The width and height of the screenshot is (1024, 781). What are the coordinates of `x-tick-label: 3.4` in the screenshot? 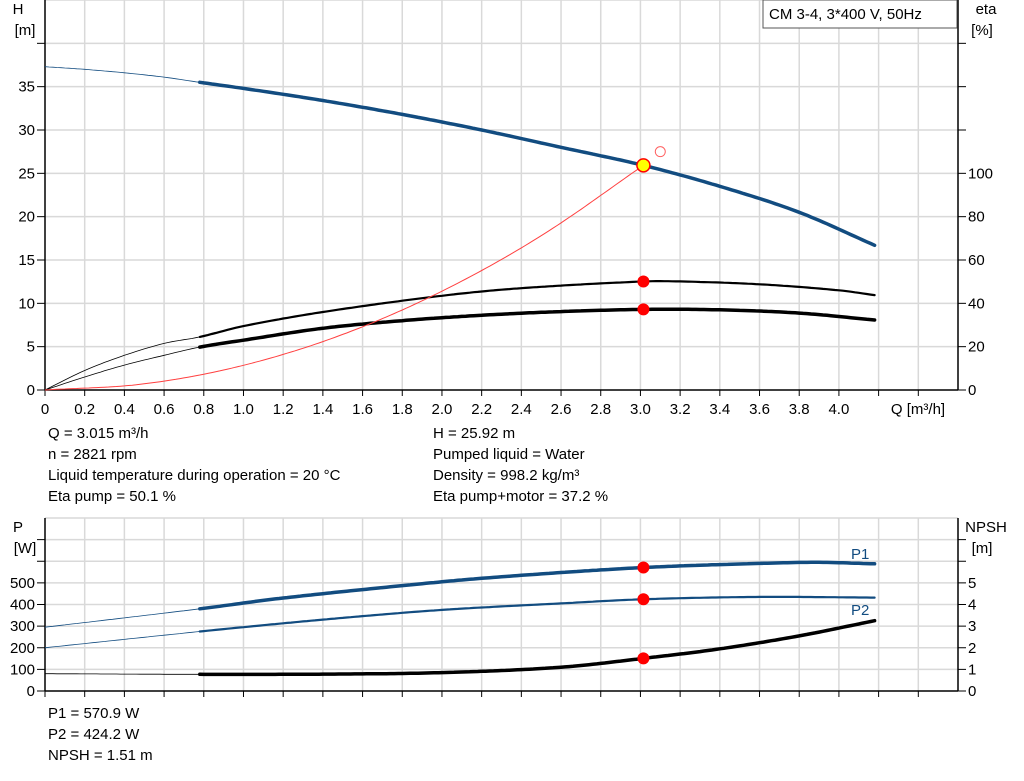 It's located at (719, 409).